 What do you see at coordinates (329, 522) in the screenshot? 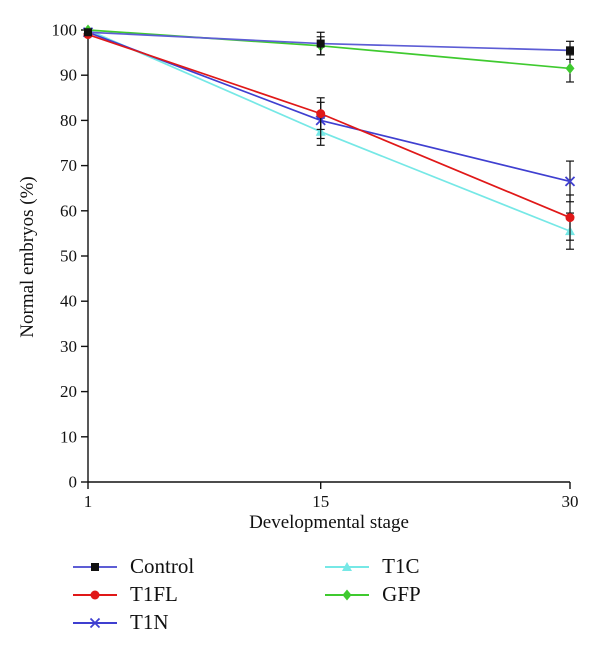
I see `x-axis-label: Developmental stage` at bounding box center [329, 522].